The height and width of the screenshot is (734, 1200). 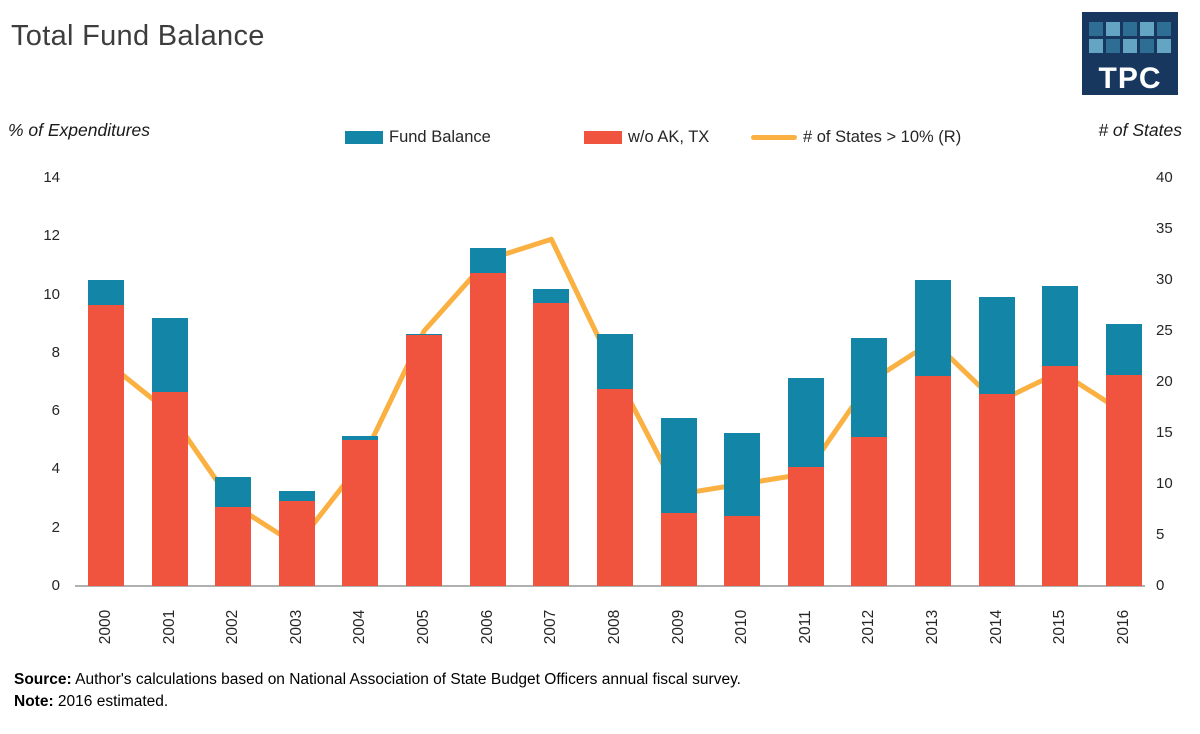 What do you see at coordinates (106, 445) in the screenshot?
I see `bar-2000-wo-ak-tx` at bounding box center [106, 445].